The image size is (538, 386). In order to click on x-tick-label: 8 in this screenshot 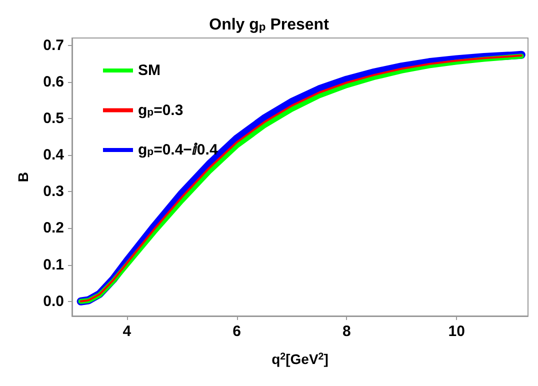, I will do `click(346, 331)`.